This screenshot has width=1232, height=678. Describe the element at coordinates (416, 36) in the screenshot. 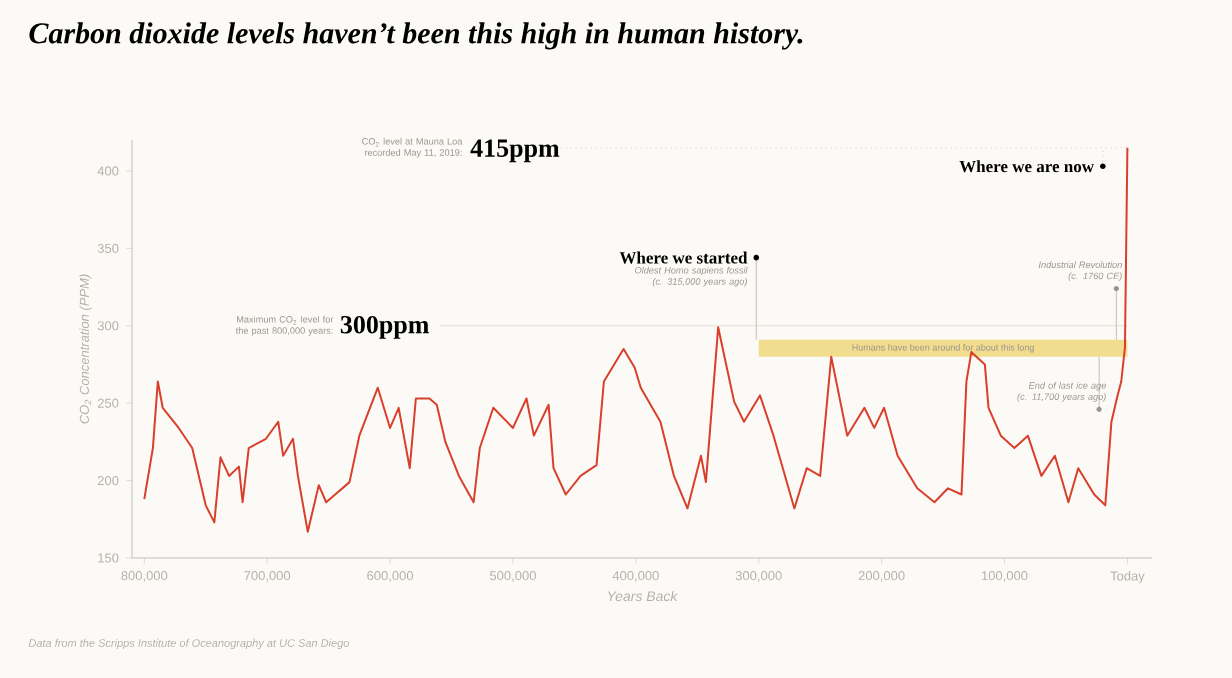

I see `chart-title: Carbon dioxide levels haven’t been this high in human history.` at that location.